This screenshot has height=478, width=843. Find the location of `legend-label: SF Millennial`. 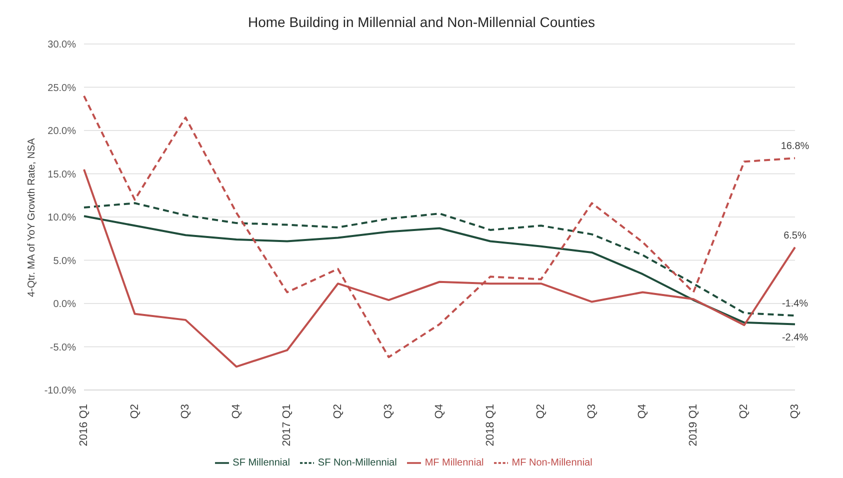

legend-label: SF Millennial is located at coordinates (261, 463).